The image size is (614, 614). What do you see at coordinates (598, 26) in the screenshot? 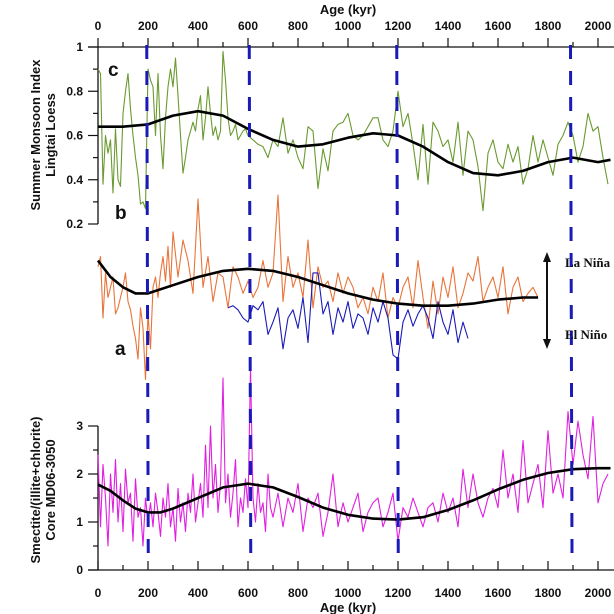
I see `top-x-tick-label: 2000` at bounding box center [598, 26].